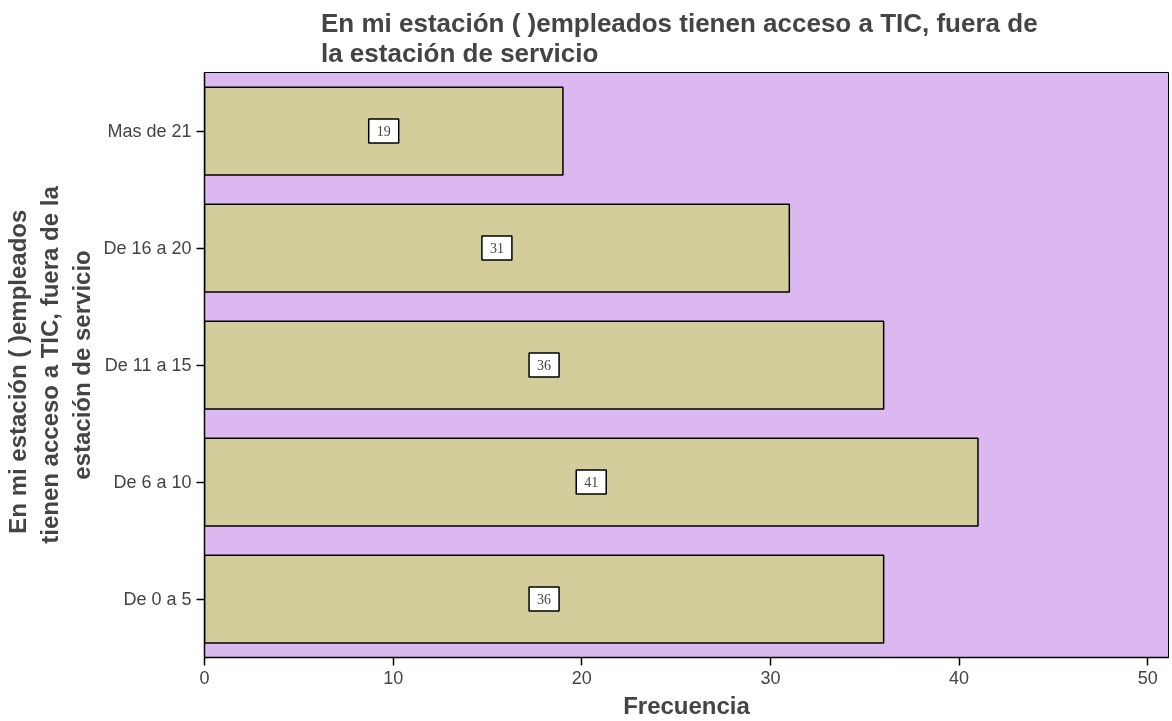  I want to click on x-tick-label: 50, so click(1147, 677).